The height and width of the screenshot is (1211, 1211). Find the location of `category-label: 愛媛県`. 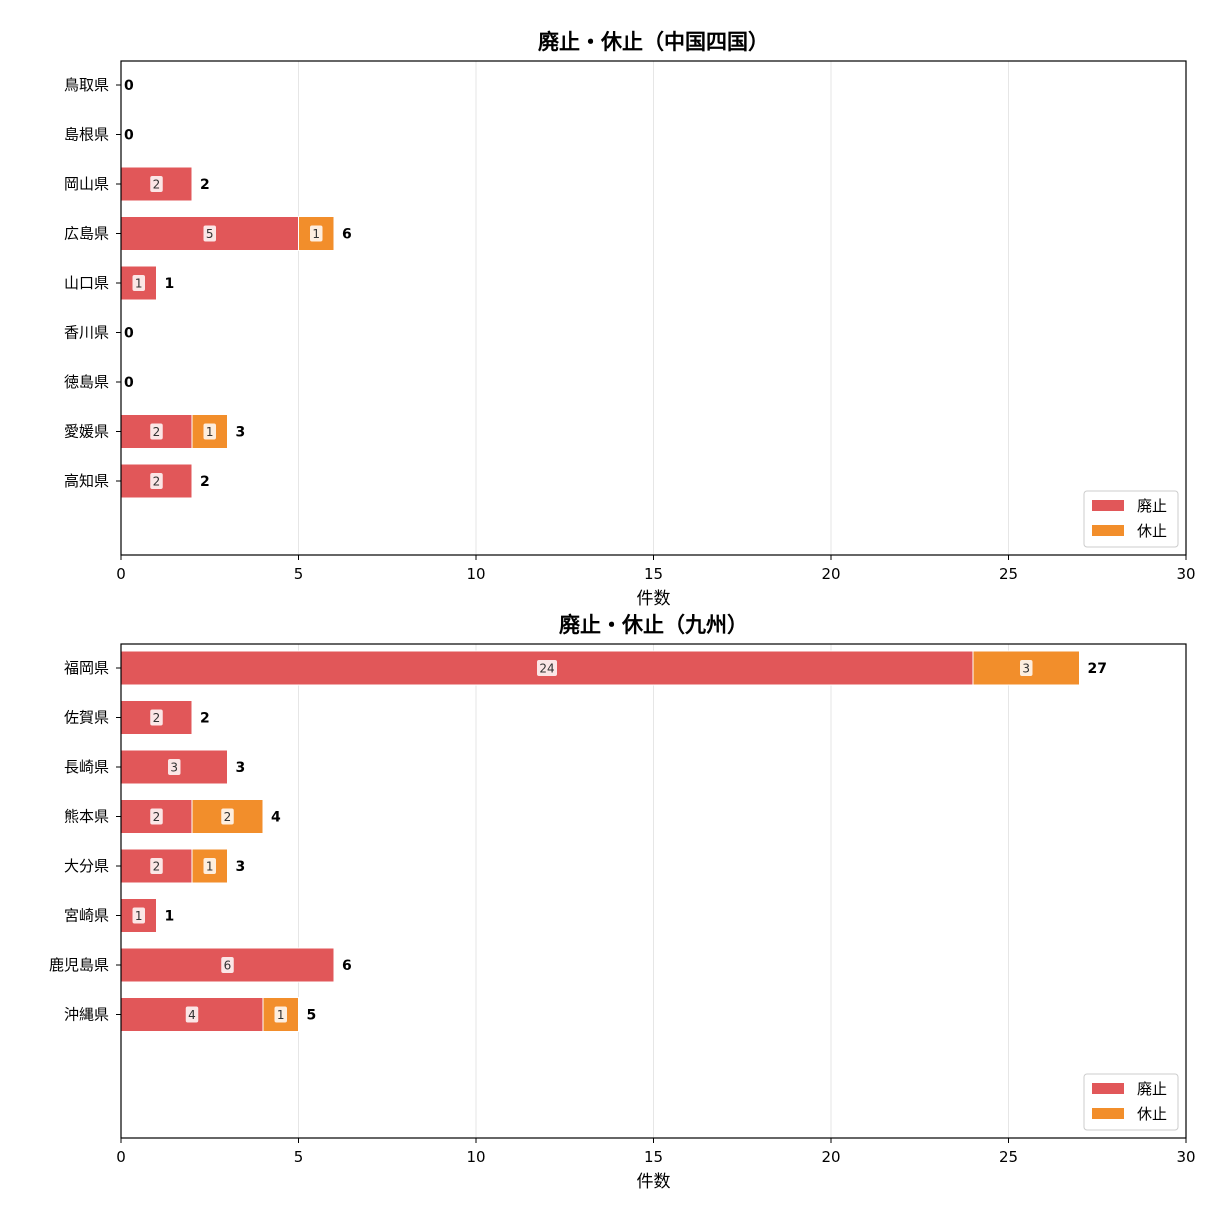

category-label: 愛媛県 is located at coordinates (86, 432).